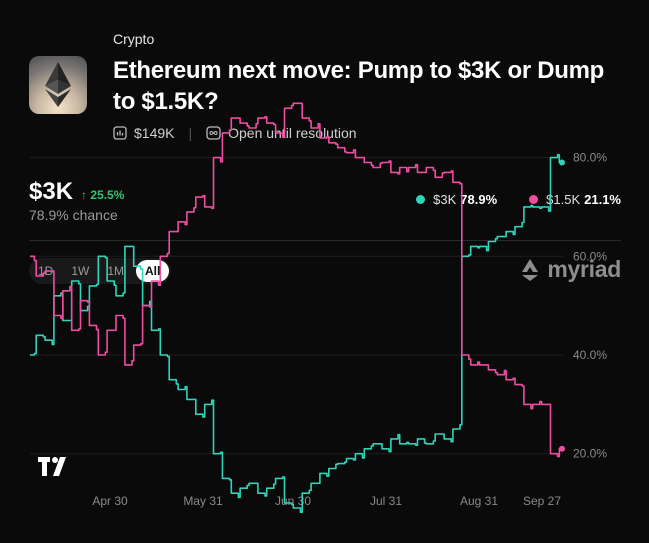 The width and height of the screenshot is (649, 543). Describe the element at coordinates (292, 133) in the screenshot. I see `market-status: Open until resolution` at that location.